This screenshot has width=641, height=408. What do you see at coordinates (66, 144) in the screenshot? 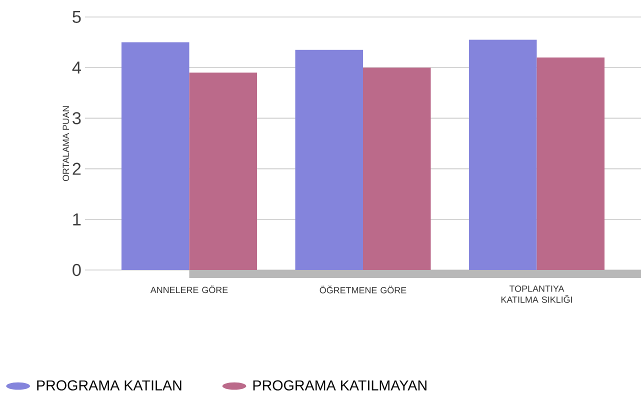
I see `y-axis-title: ORTALAMA PUAN` at bounding box center [66, 144].